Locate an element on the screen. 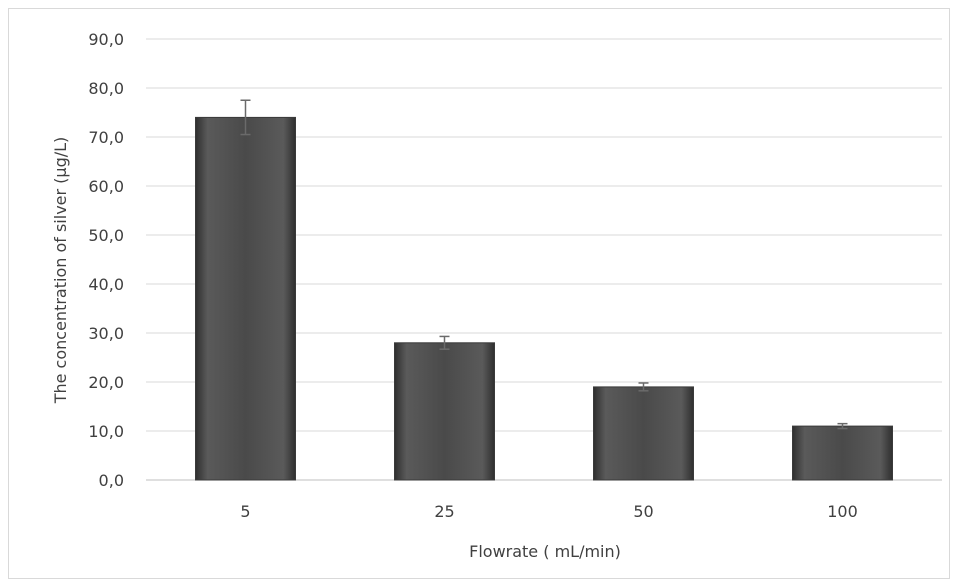  y-tick-label: 80,0 is located at coordinates (106, 88).